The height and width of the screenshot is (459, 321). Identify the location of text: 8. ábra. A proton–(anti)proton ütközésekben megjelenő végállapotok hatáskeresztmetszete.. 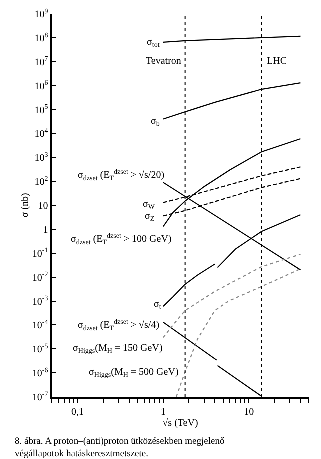
(120, 448).